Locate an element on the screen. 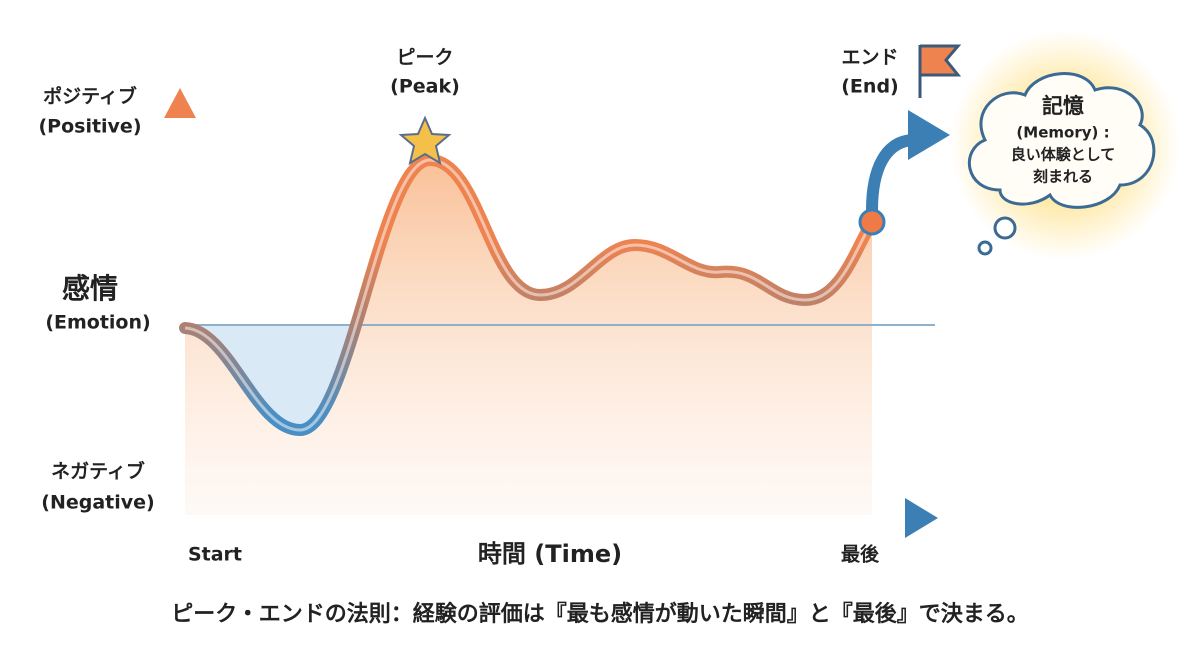  end-dot is located at coordinates (872, 222).